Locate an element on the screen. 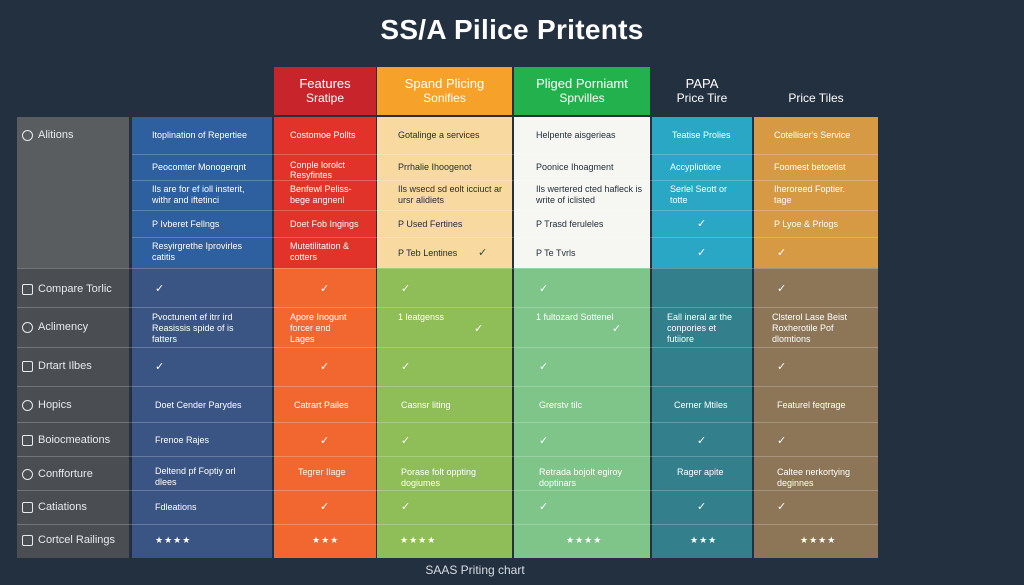 The width and height of the screenshot is (1024, 585). chart-icon is located at coordinates (27, 366).